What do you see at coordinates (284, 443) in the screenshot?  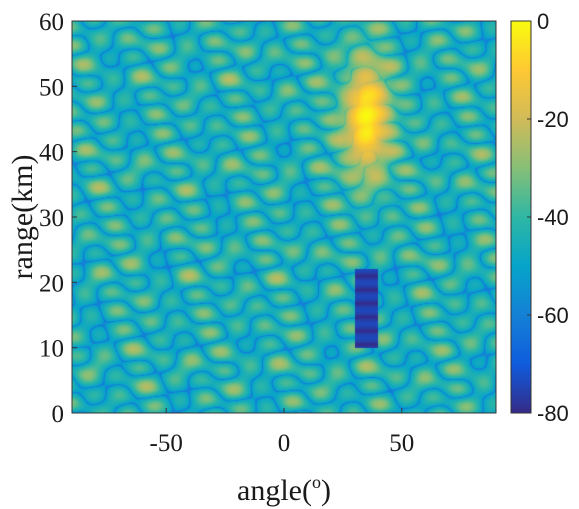 I see `x-tick-label: 0` at bounding box center [284, 443].